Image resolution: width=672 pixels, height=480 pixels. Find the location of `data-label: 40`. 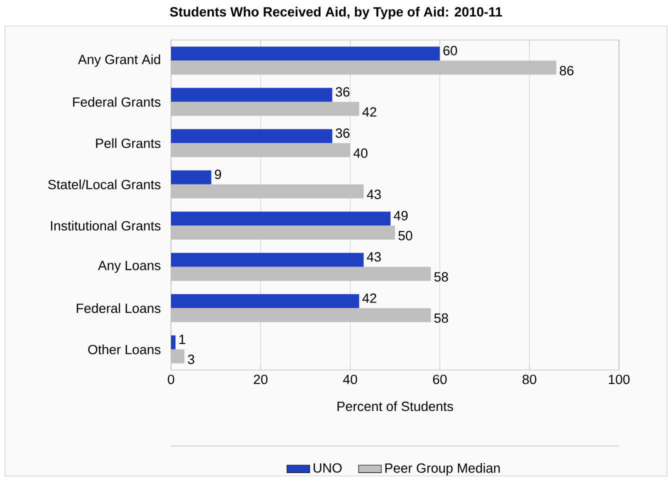

data-label: 40 is located at coordinates (360, 153).